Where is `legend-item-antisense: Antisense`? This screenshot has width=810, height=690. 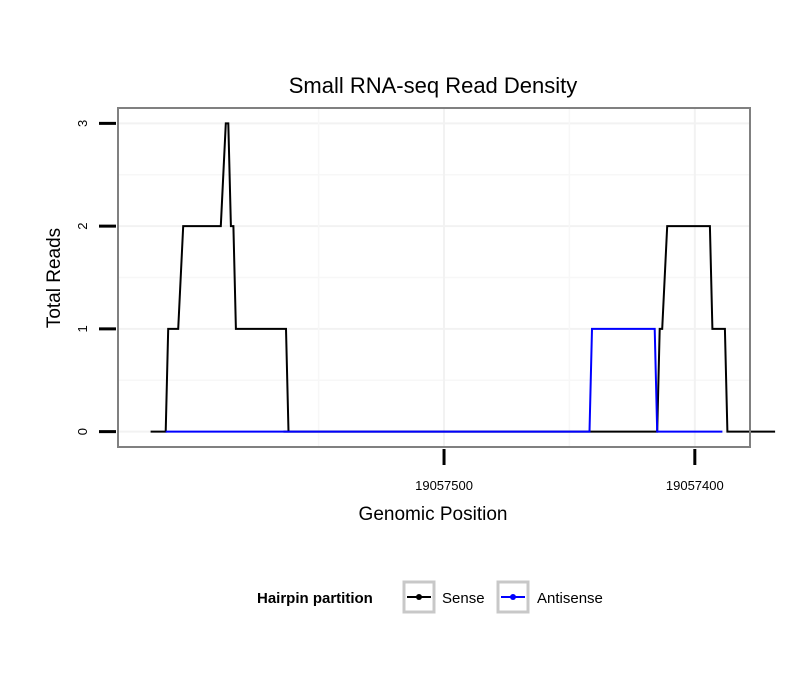
legend-item-antisense: Antisense is located at coordinates (549, 597).